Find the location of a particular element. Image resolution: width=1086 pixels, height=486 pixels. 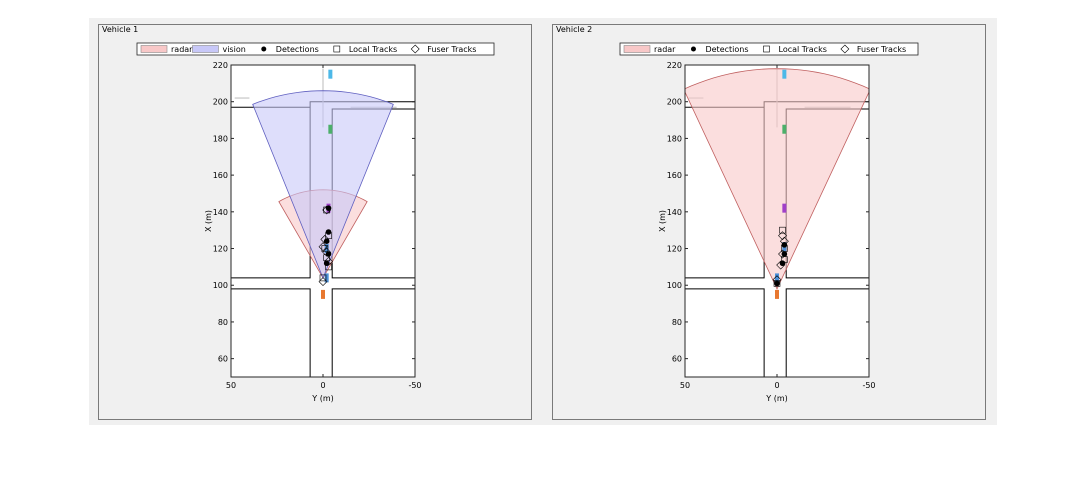

panel-title: Vehicle 2 is located at coordinates (574, 29).